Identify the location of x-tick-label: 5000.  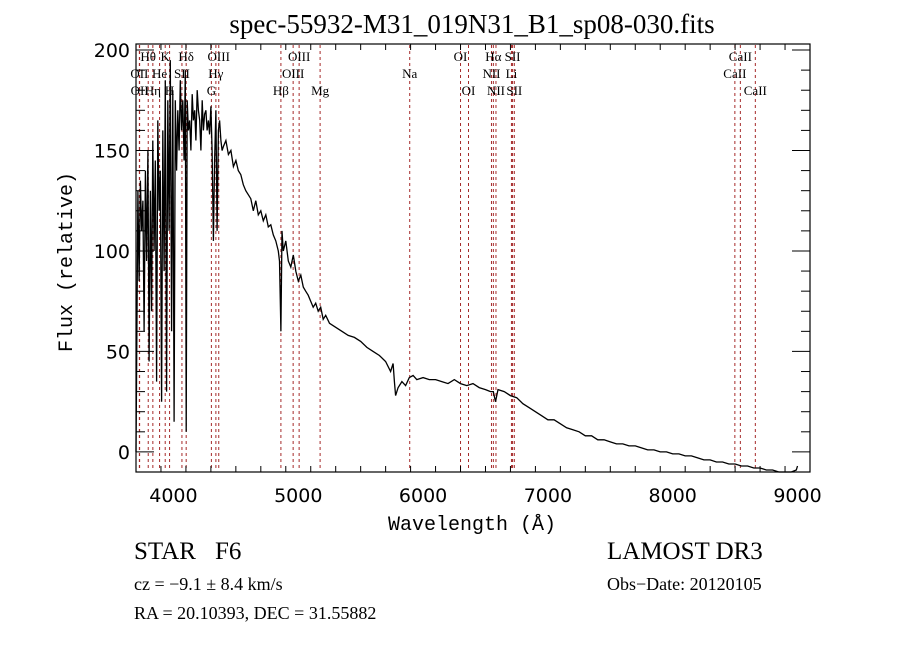
(298, 496).